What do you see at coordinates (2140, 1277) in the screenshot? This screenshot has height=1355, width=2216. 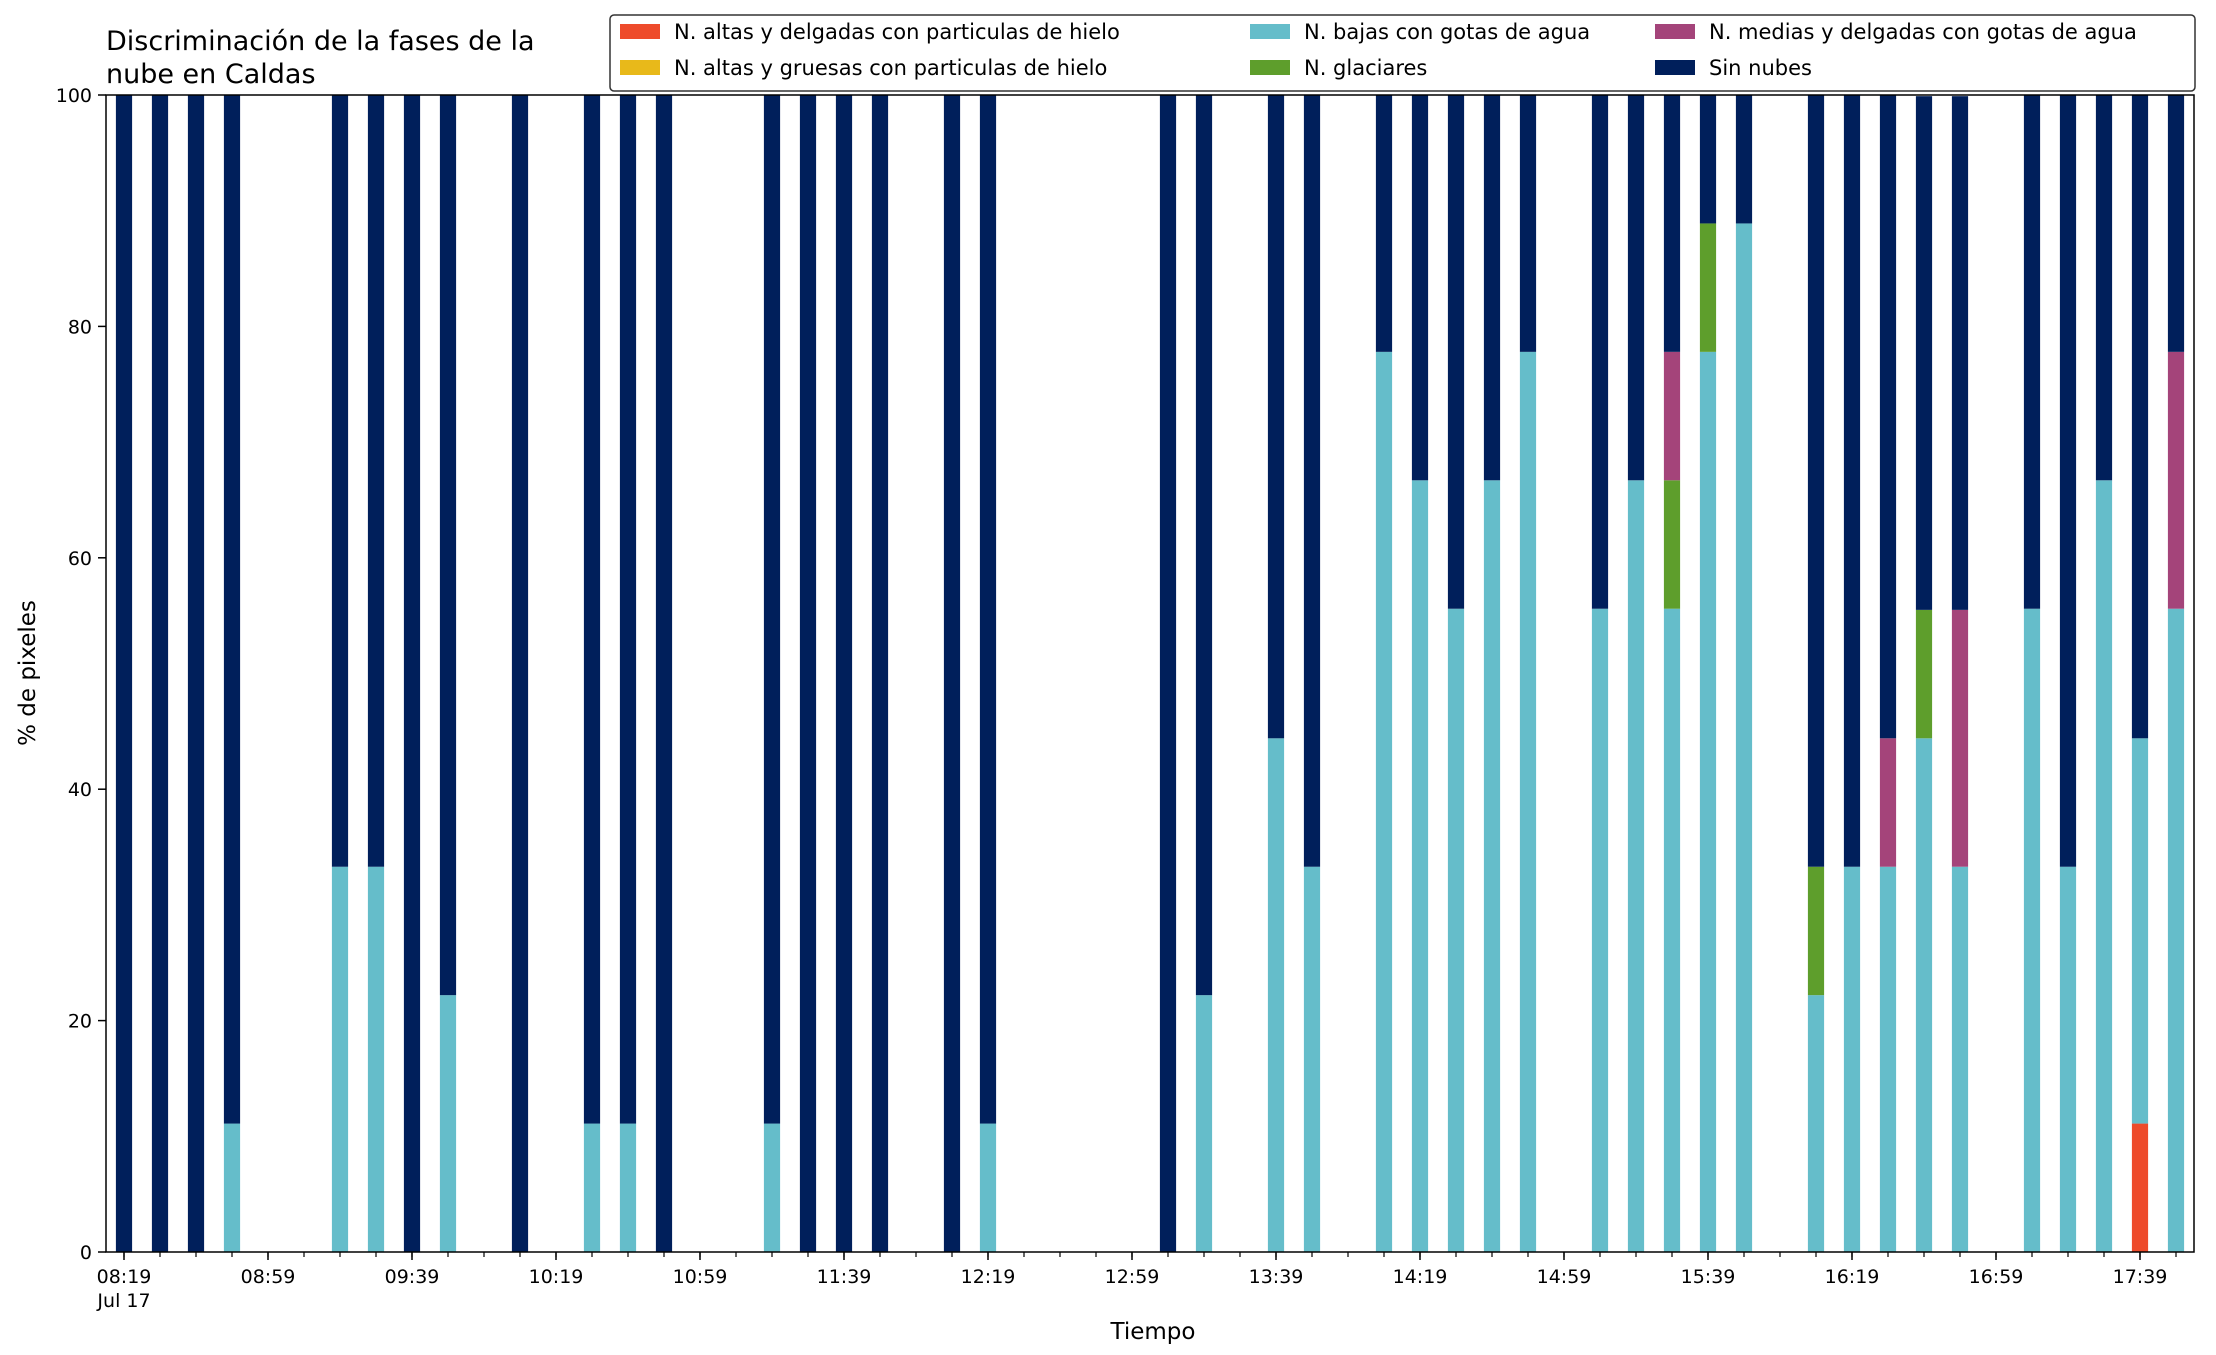 I see `x-tick-label: 17:39` at bounding box center [2140, 1277].